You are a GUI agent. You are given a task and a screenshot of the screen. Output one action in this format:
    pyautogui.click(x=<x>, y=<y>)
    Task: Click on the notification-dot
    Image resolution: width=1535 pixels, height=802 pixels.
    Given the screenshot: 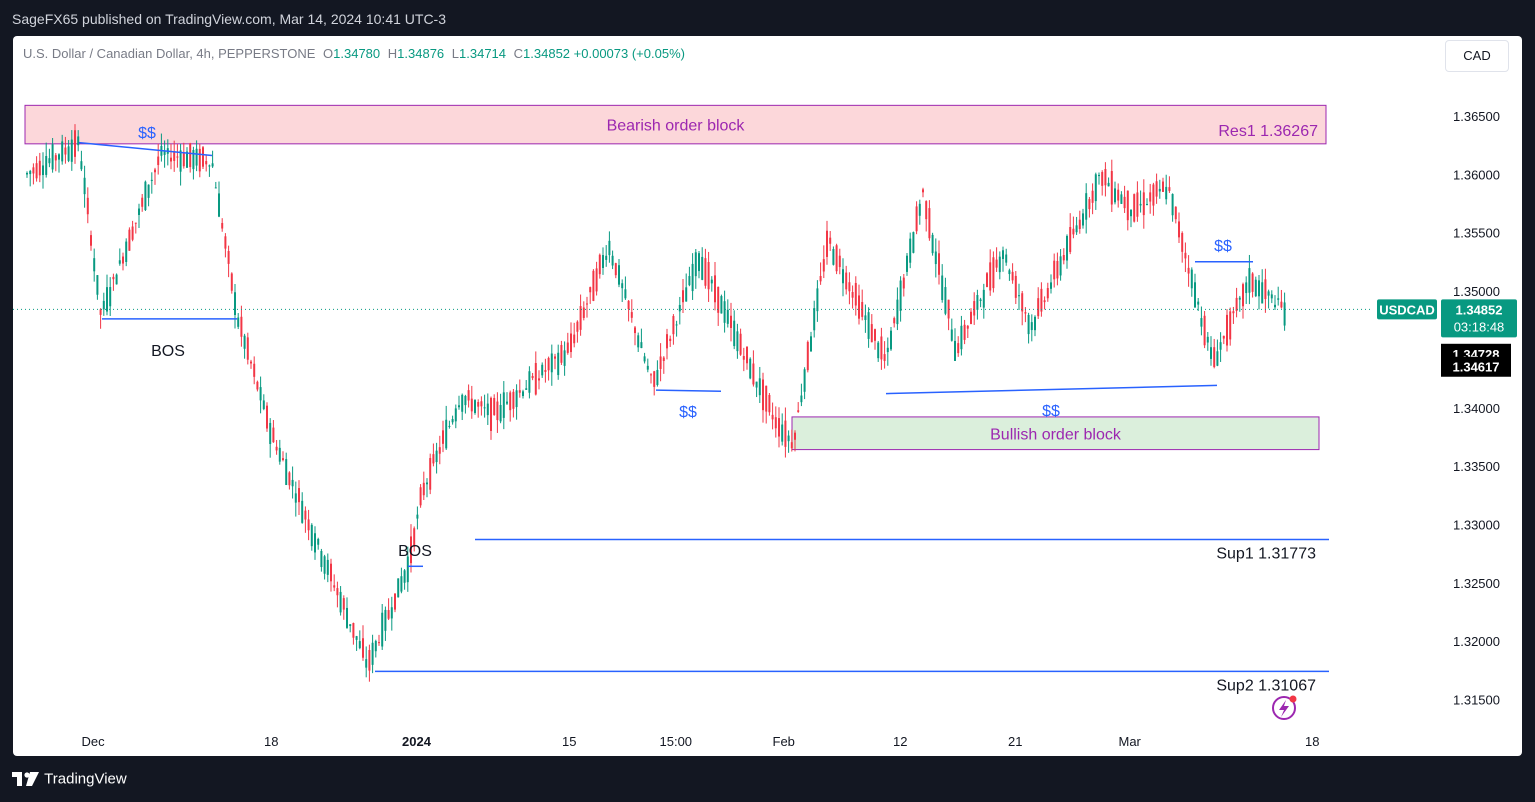 What is the action you would take?
    pyautogui.click(x=1293, y=699)
    